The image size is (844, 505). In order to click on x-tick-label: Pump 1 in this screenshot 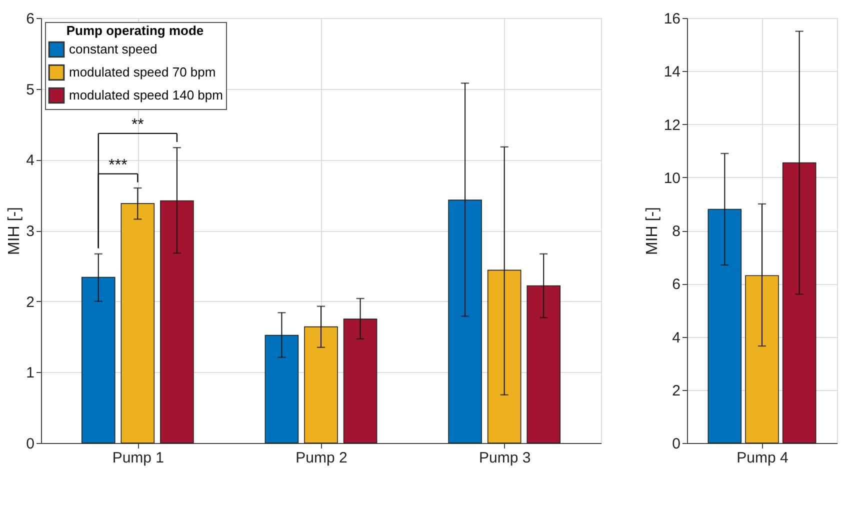, I will do `click(138, 458)`.